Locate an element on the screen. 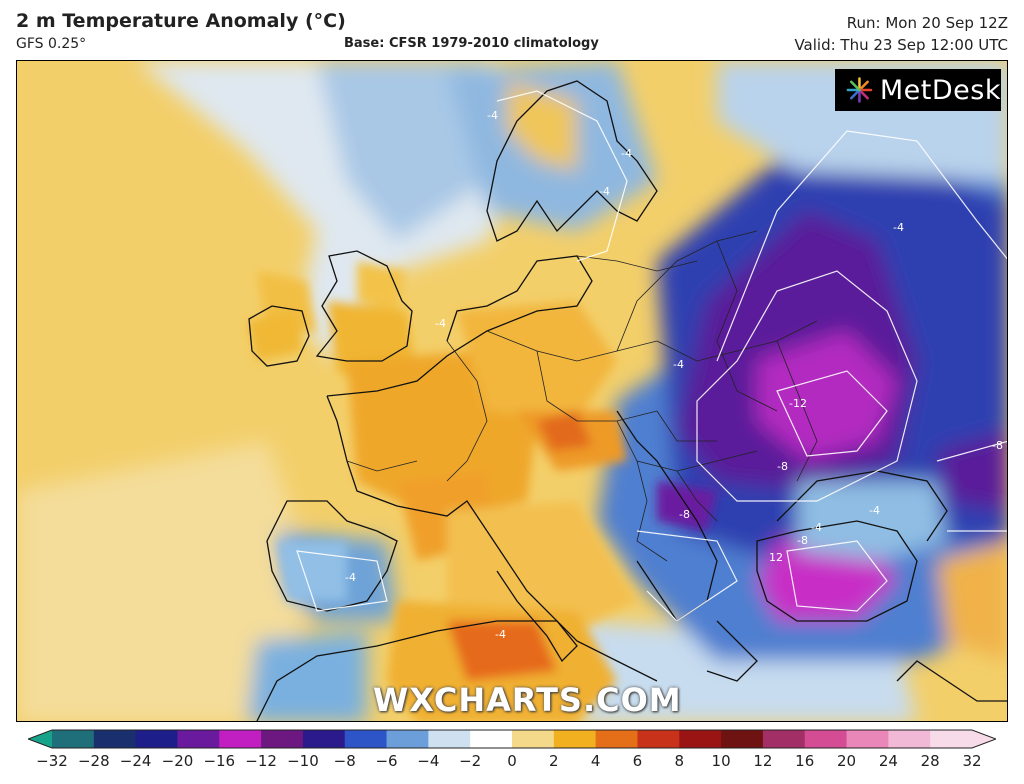 This screenshot has width=1024, height=784. base-label: Base: CFSR 1979-2010 climatology is located at coordinates (471, 43).